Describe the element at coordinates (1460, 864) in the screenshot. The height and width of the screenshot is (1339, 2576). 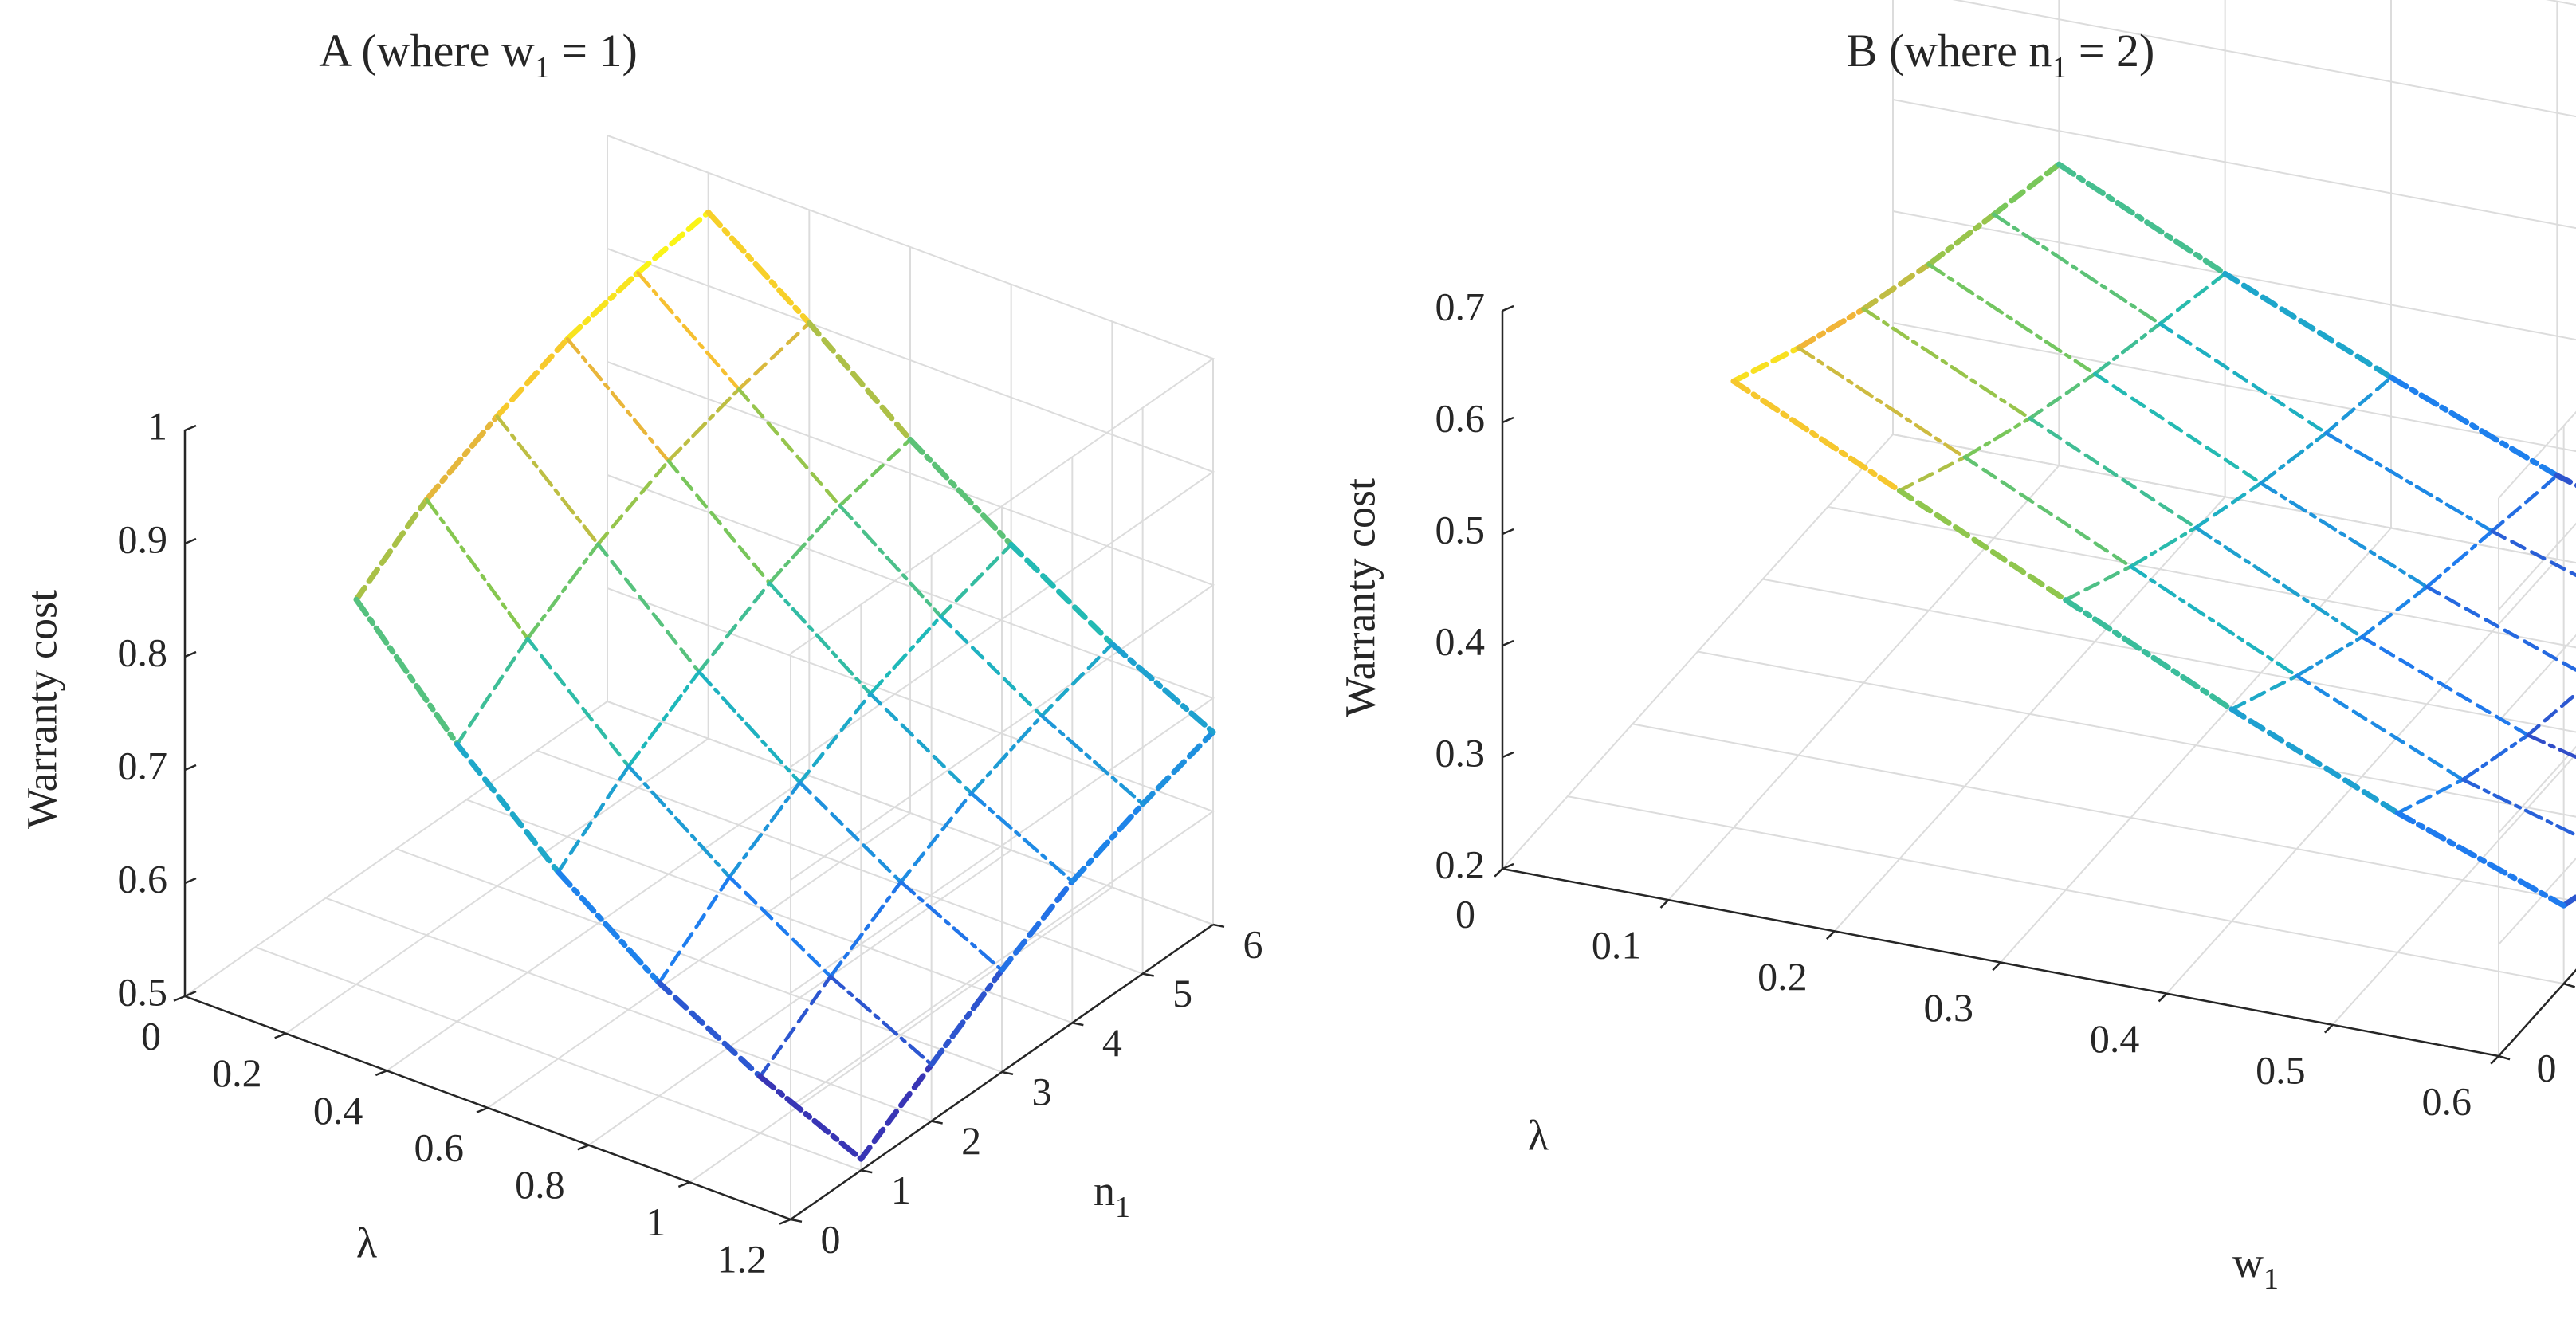
I see `z-tick-label: 0.2` at that location.